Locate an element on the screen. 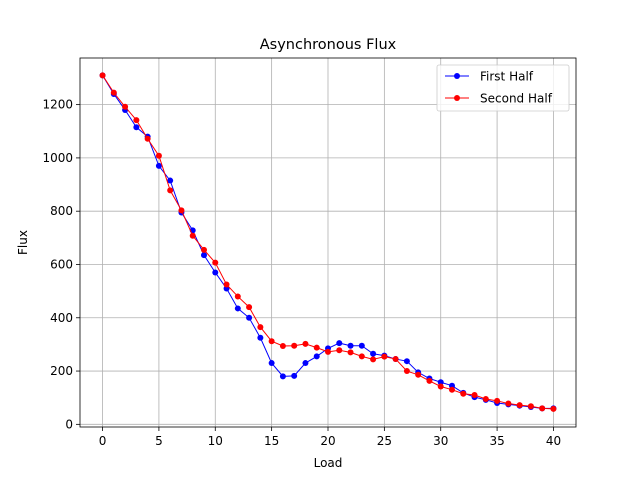 This screenshot has height=480, width=640. x-tick-label: 0 is located at coordinates (103, 441).